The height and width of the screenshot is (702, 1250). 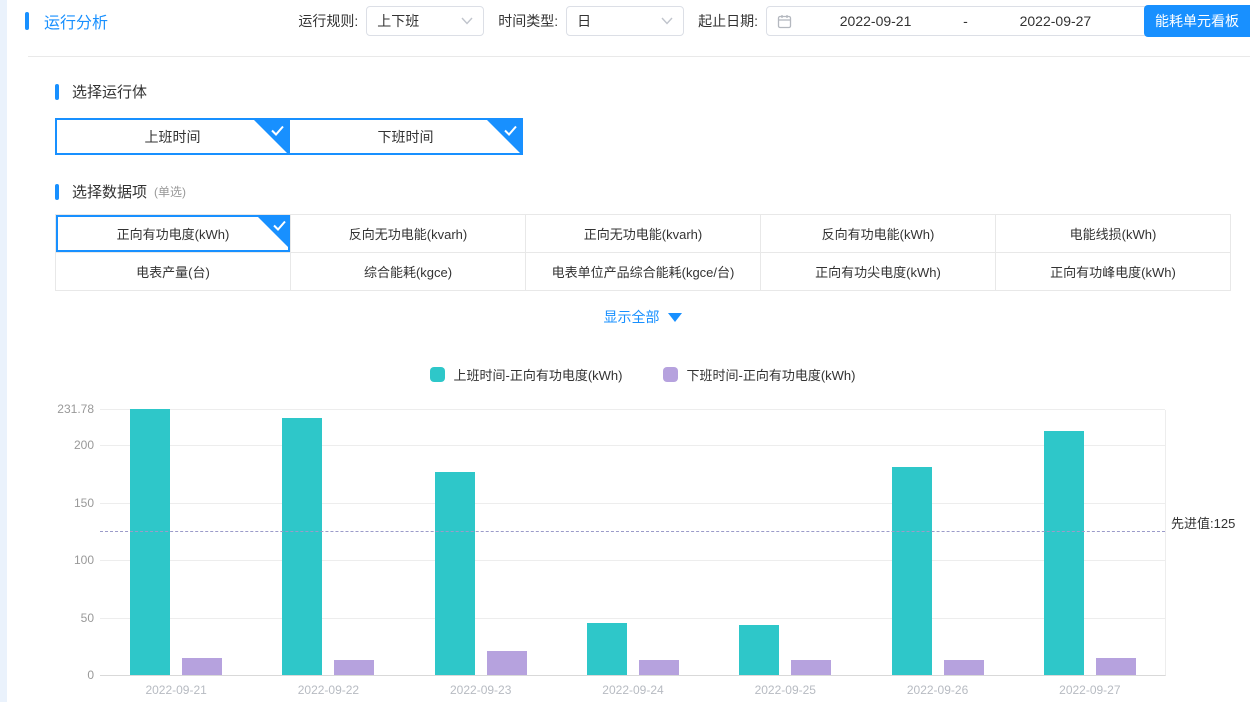 I want to click on data-item-cell-9: 正向有功尖电度(kWh), so click(x=878, y=272).